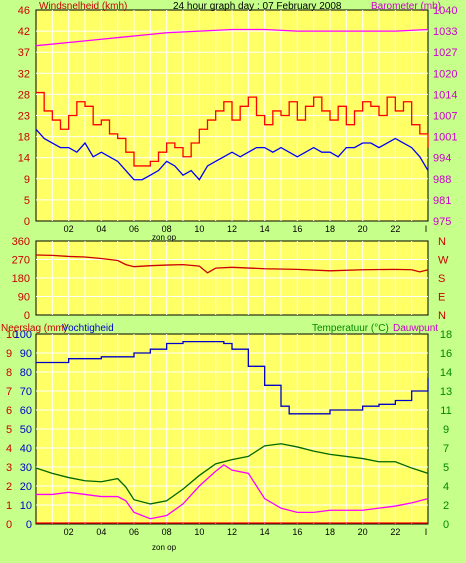 This screenshot has width=466, height=563. Describe the element at coordinates (26, 373) in the screenshot. I see `humidity-y-tick-label: 80` at that location.